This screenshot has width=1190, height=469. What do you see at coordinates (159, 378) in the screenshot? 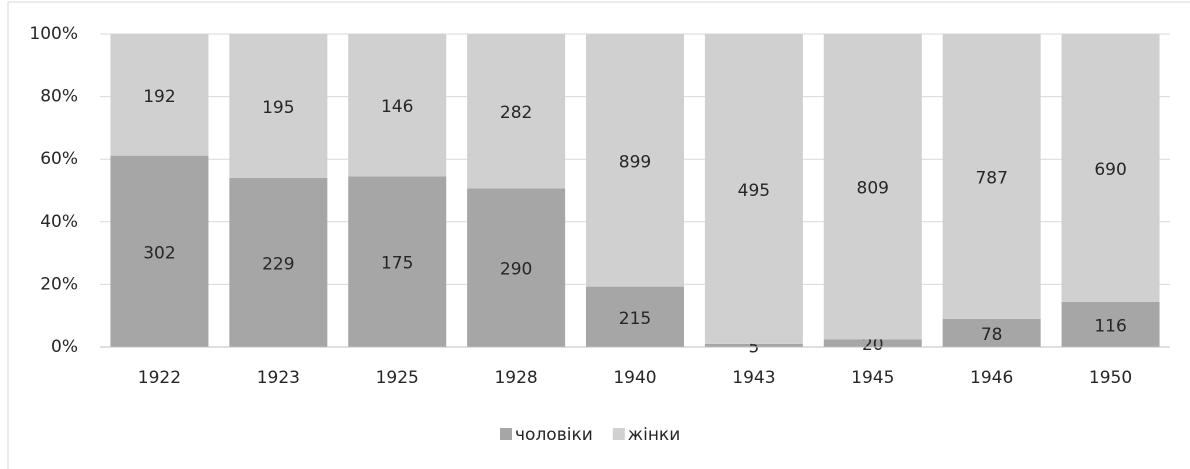
I see `x-tick-label: 1922` at bounding box center [159, 378].